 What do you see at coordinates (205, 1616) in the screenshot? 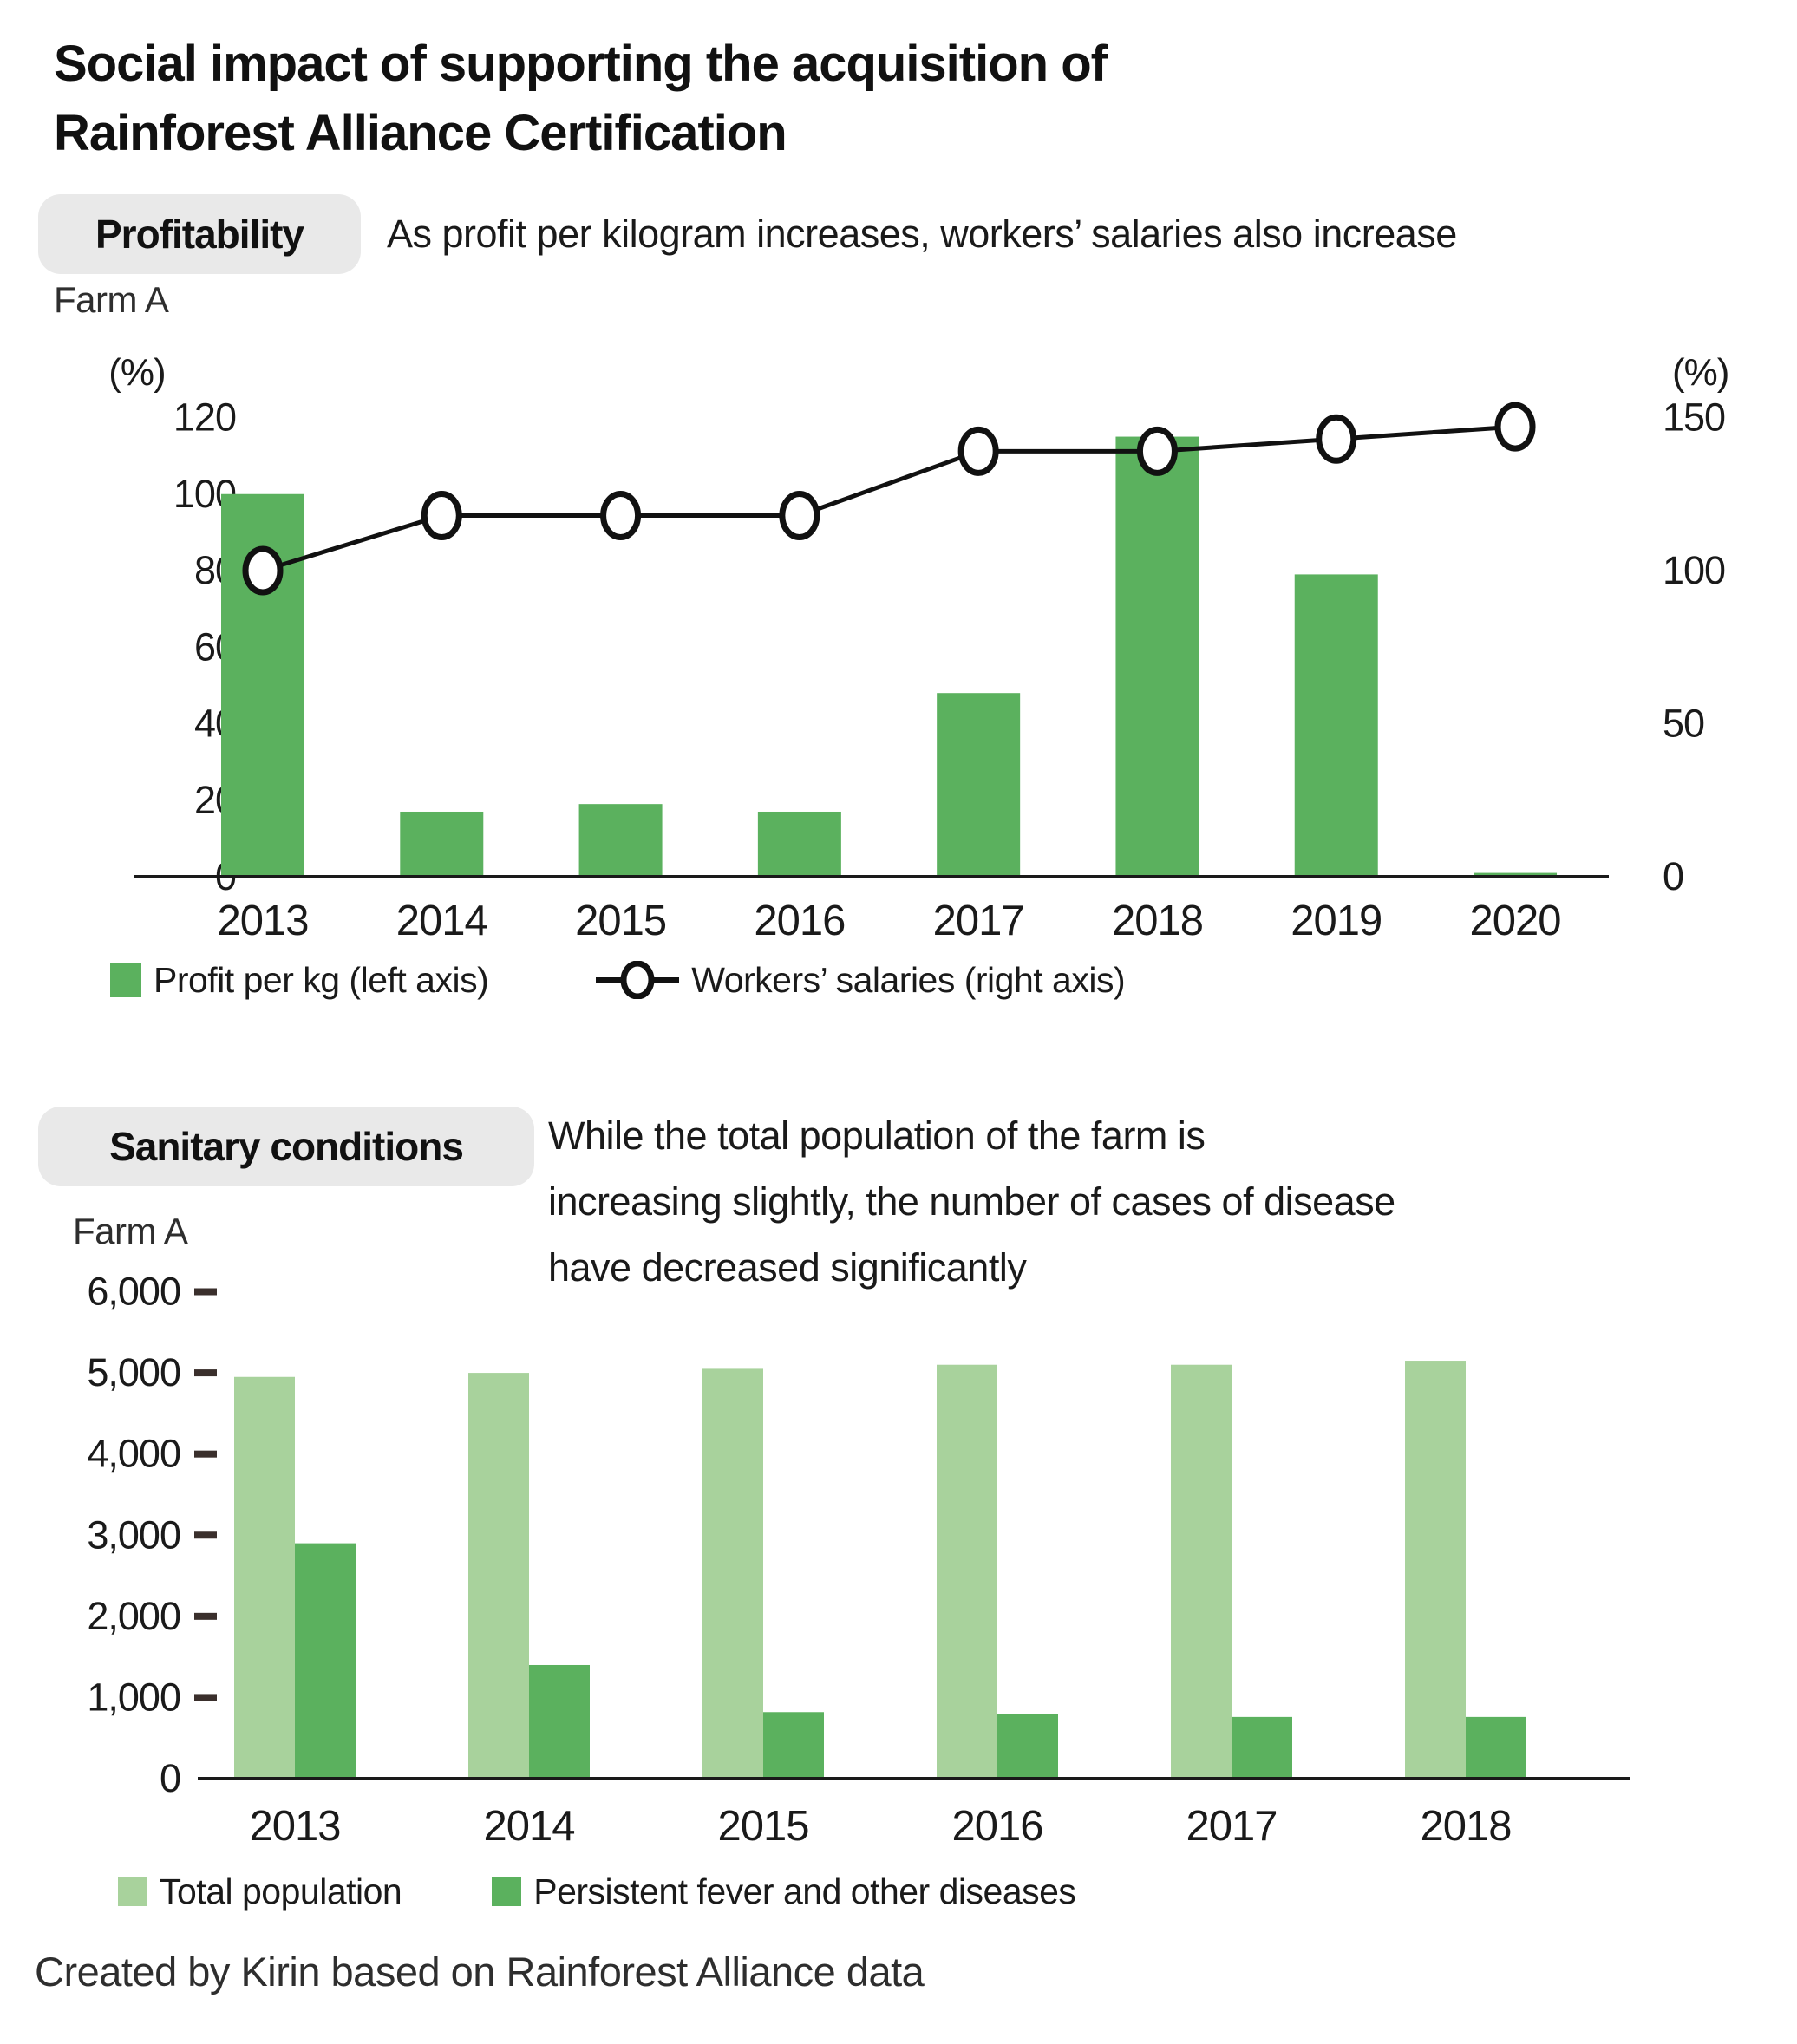
I see `y-axis-tick-mark-2000` at bounding box center [205, 1616].